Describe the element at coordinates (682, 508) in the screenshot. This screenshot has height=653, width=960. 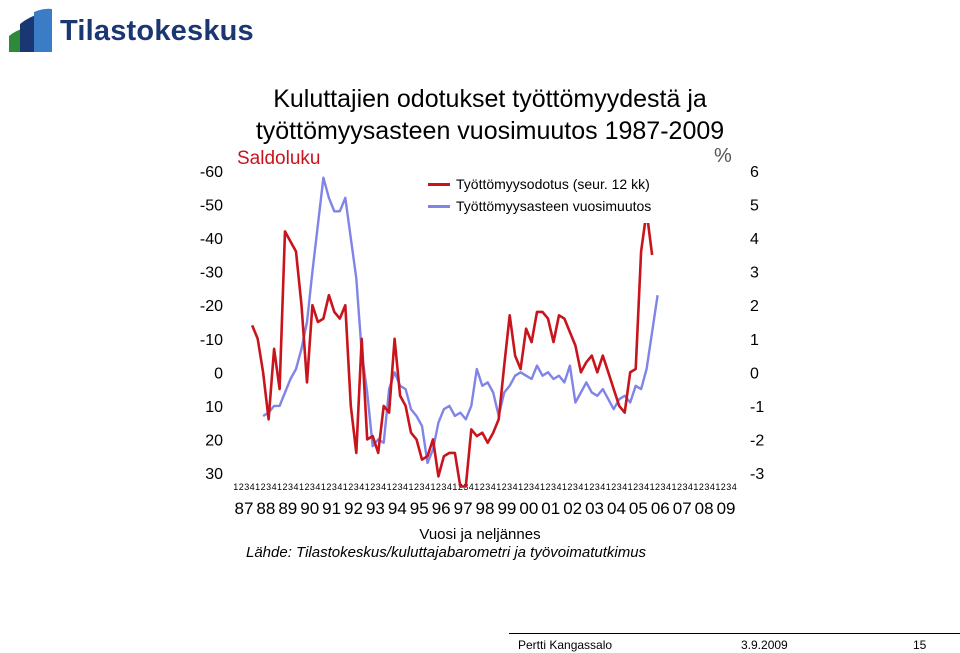
I see `x-year-tick-label: 07` at that location.